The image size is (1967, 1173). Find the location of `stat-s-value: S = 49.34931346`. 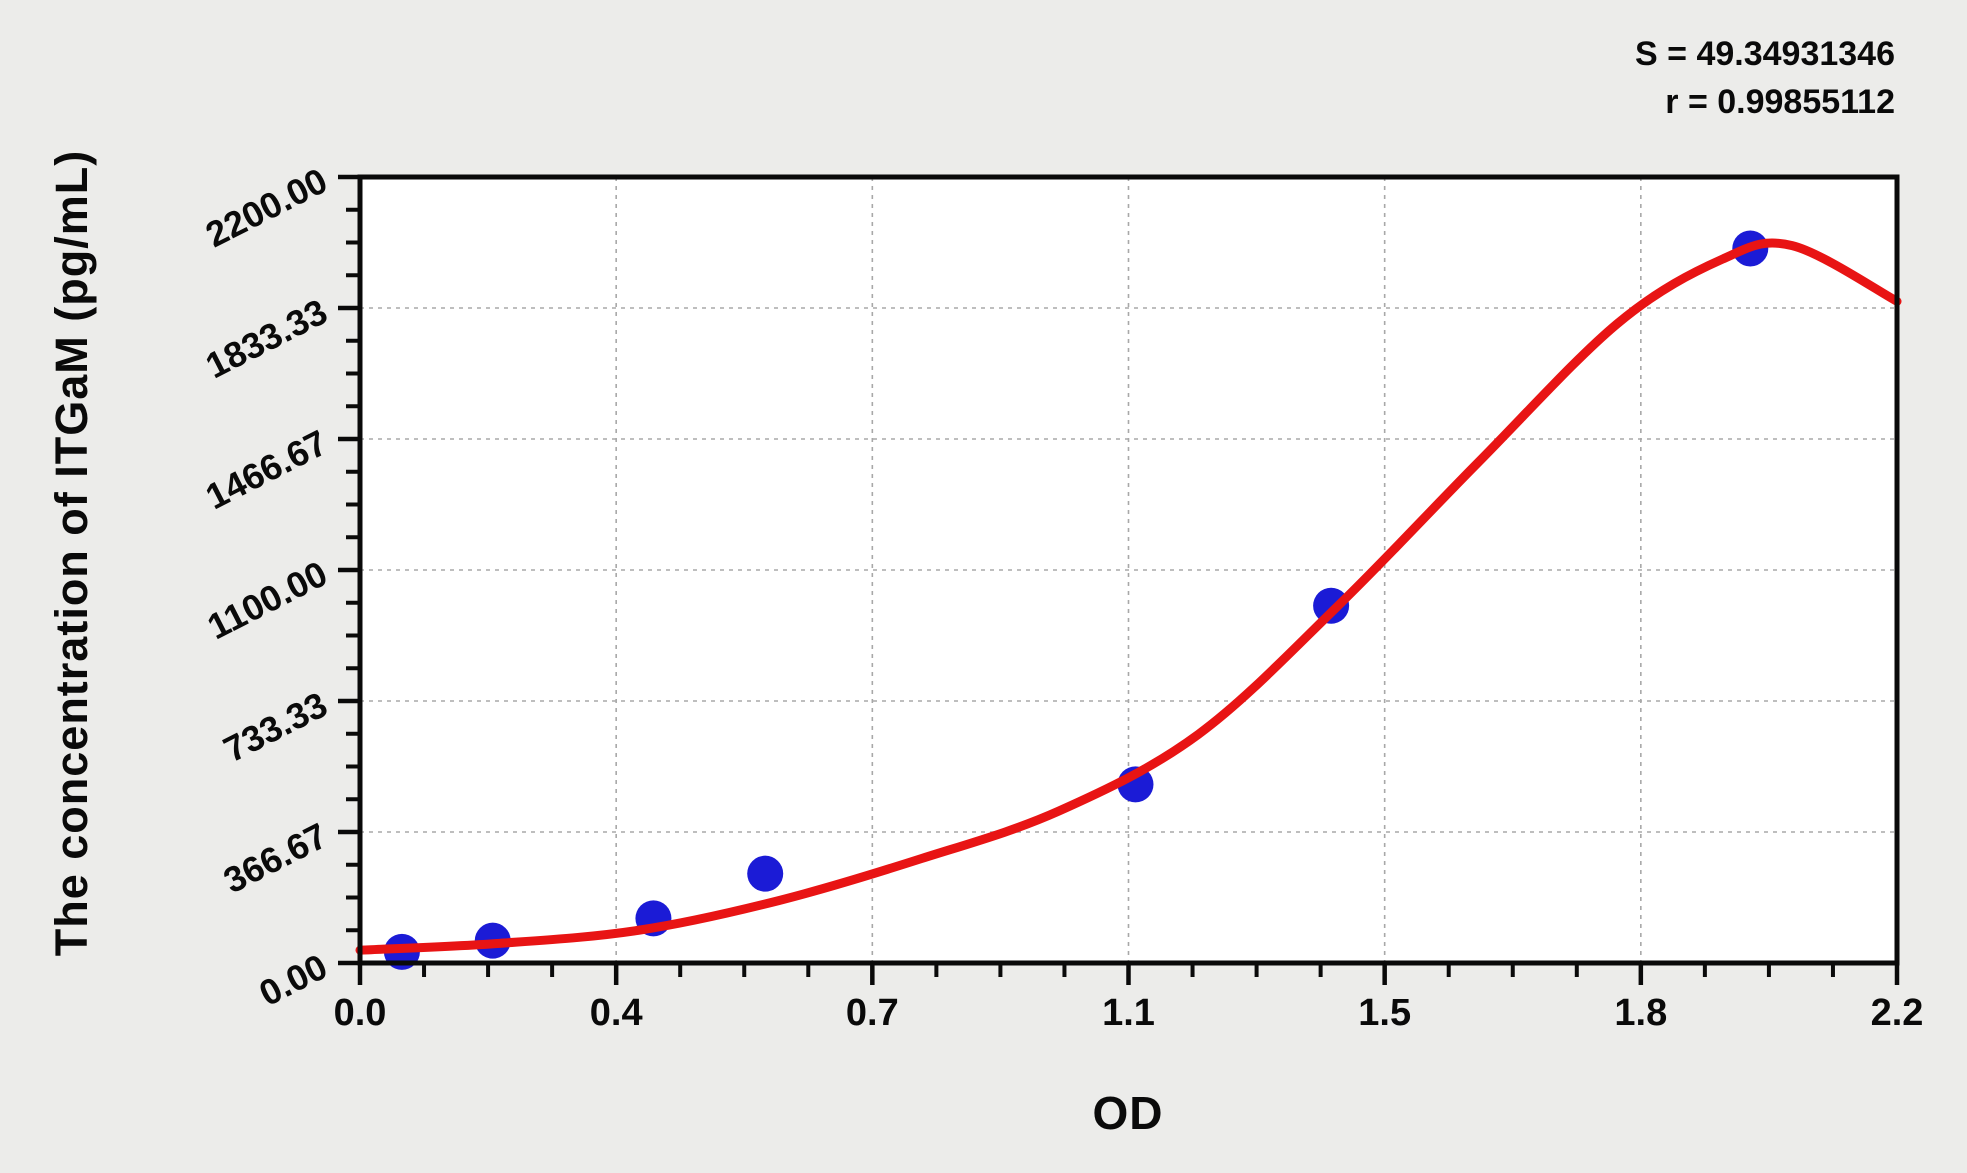

stat-s-value: S = 49.34931346 is located at coordinates (1765, 54).